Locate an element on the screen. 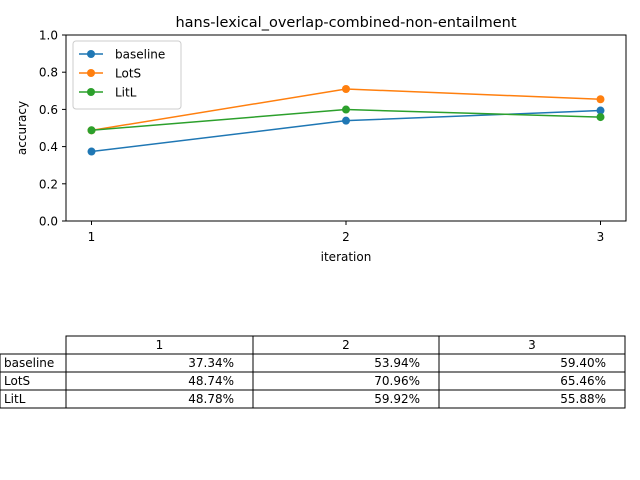 This screenshot has width=640, height=480. legend: baseline LotS LitL is located at coordinates (127, 75).